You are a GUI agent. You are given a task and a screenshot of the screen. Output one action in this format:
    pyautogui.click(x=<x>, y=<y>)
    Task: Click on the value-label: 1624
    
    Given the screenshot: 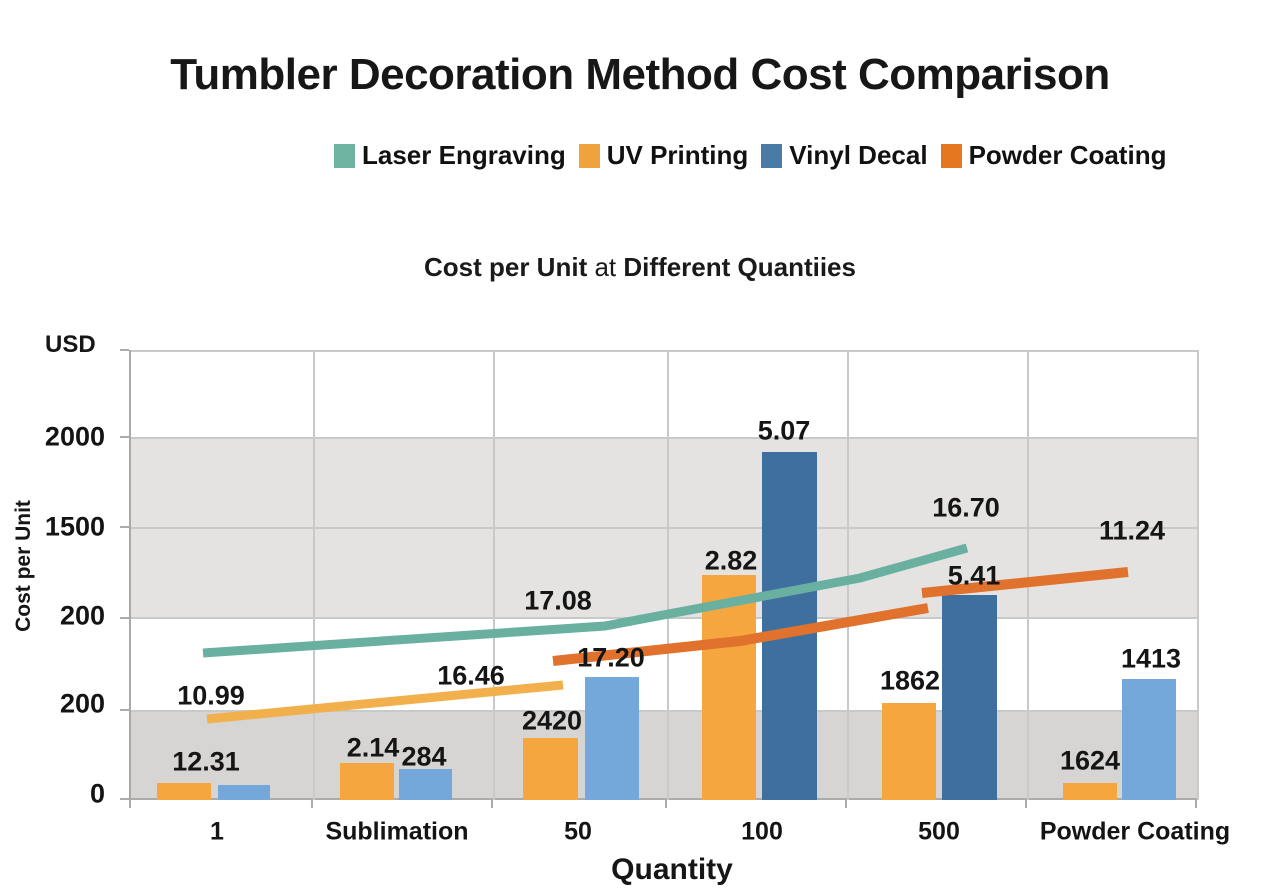 What is the action you would take?
    pyautogui.click(x=1090, y=760)
    